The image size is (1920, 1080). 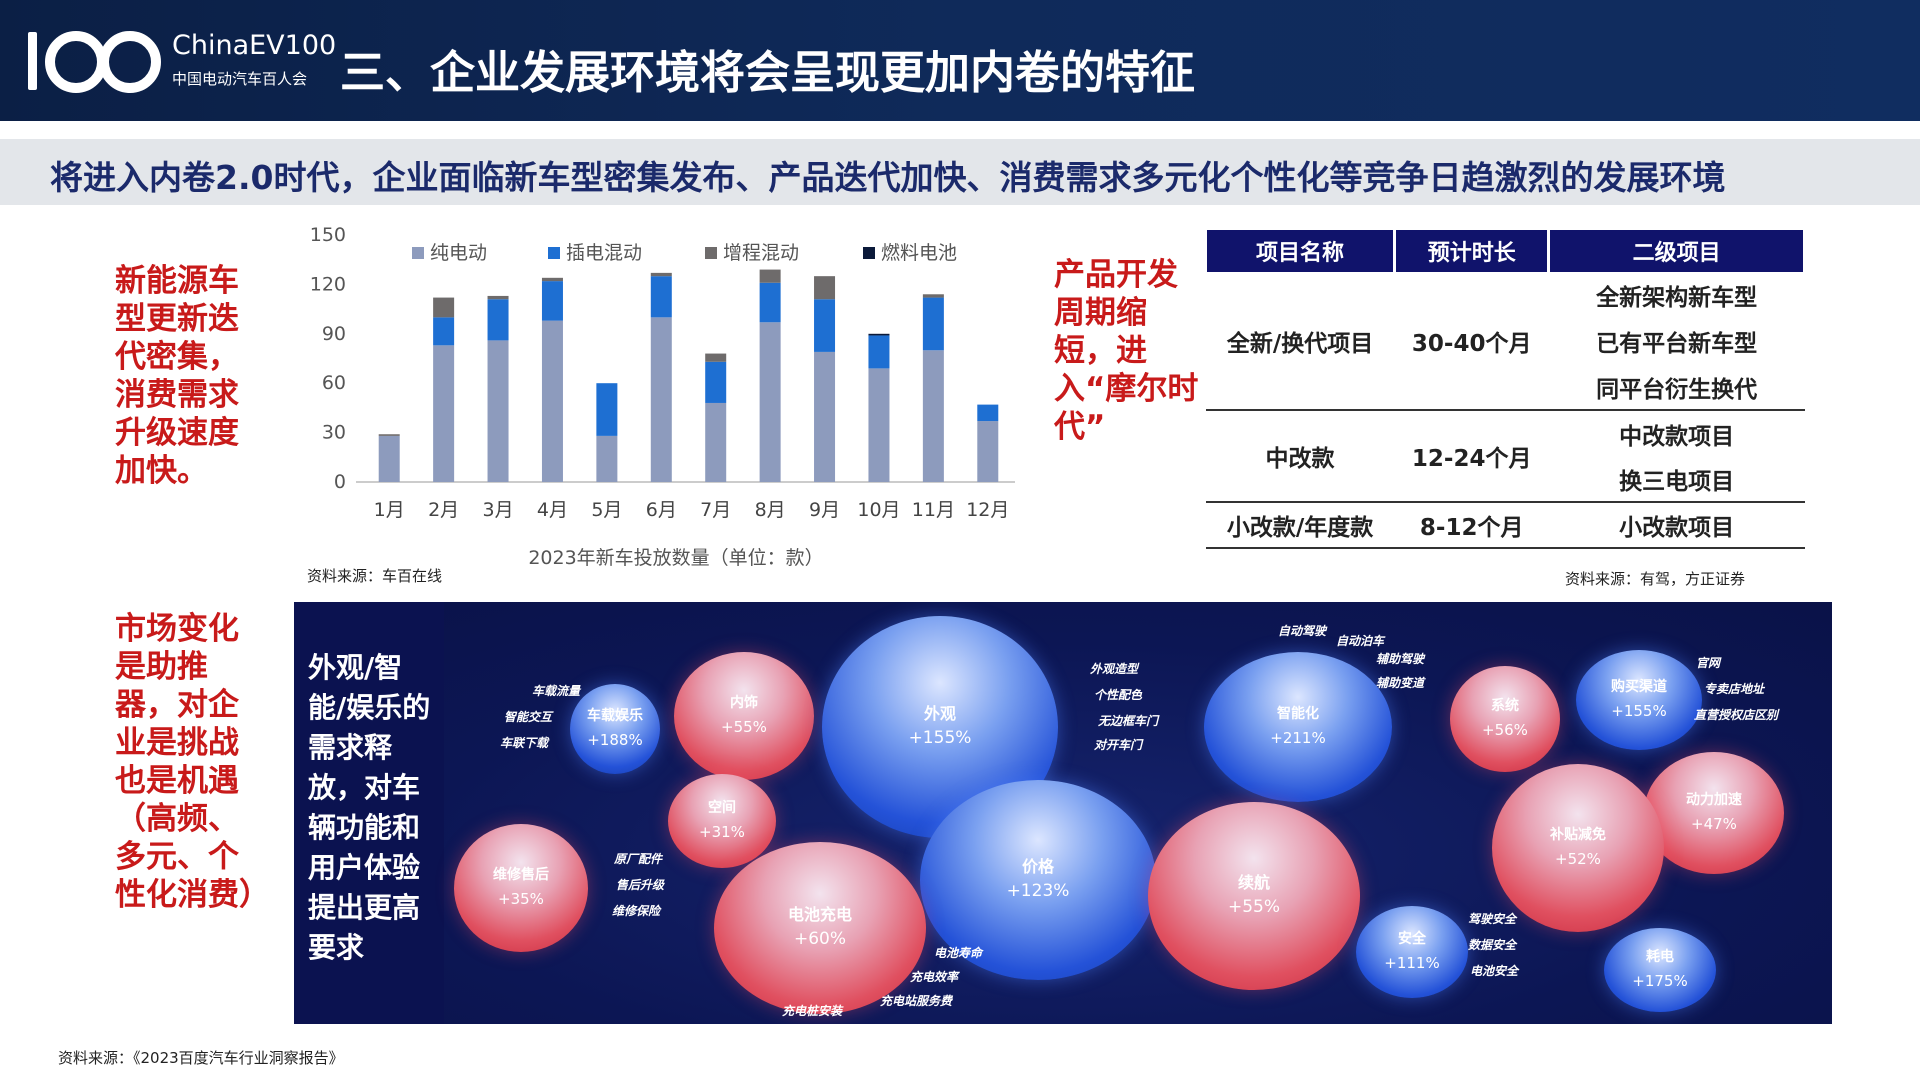 What do you see at coordinates (722, 821) in the screenshot?
I see `bubble-space: 空间 +31%` at bounding box center [722, 821].